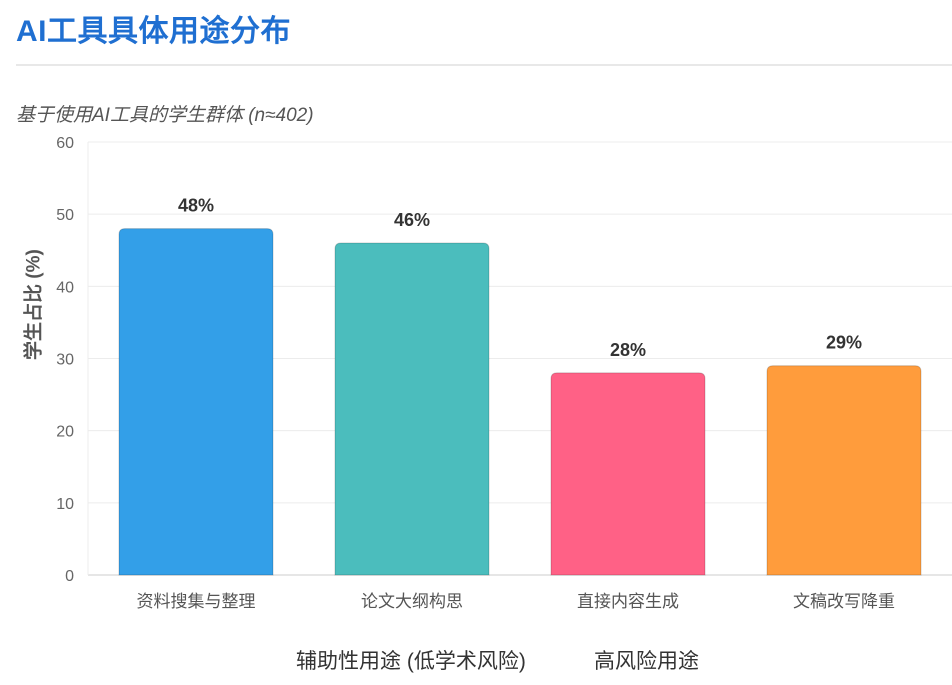 The width and height of the screenshot is (952, 685). I want to click on x-tick-label: 论文大纲构思, so click(412, 602).